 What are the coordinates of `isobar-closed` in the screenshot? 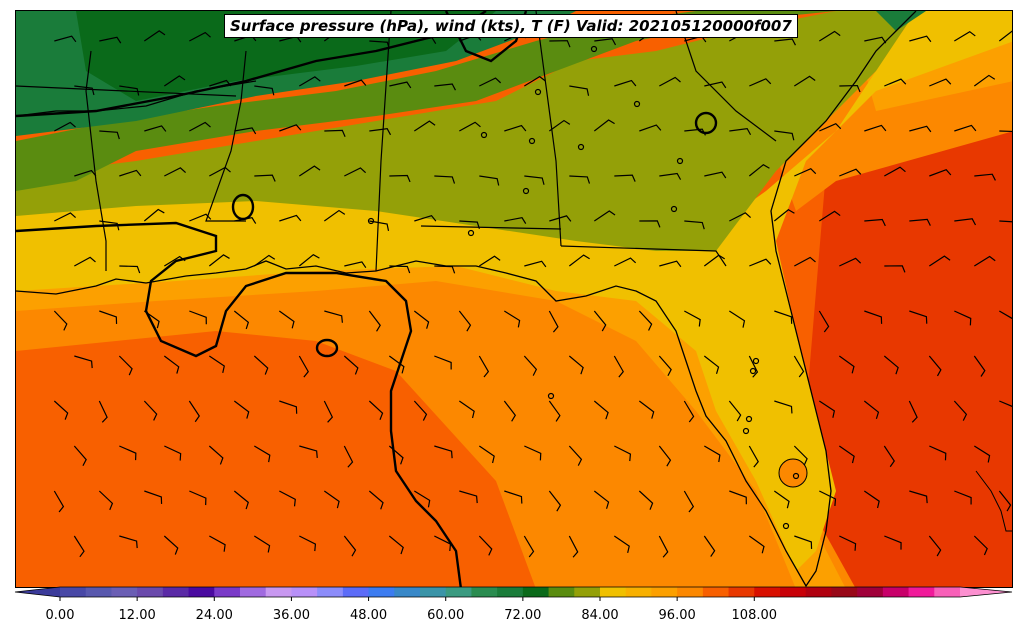 It's located at (327, 348).